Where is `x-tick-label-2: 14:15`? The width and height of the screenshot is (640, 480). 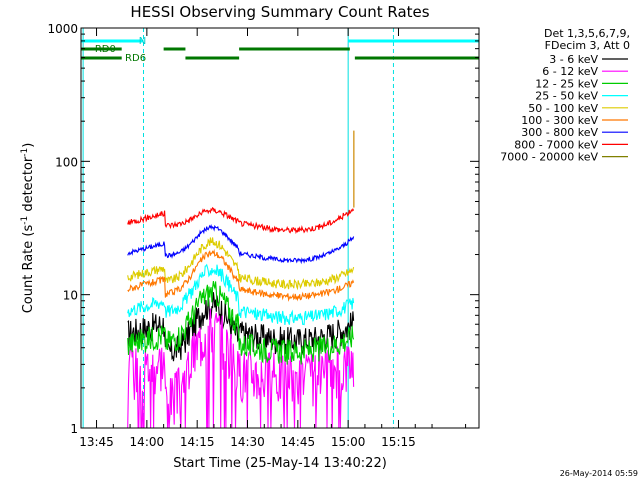
x-tick-label-2: 14:15 is located at coordinates (197, 442).